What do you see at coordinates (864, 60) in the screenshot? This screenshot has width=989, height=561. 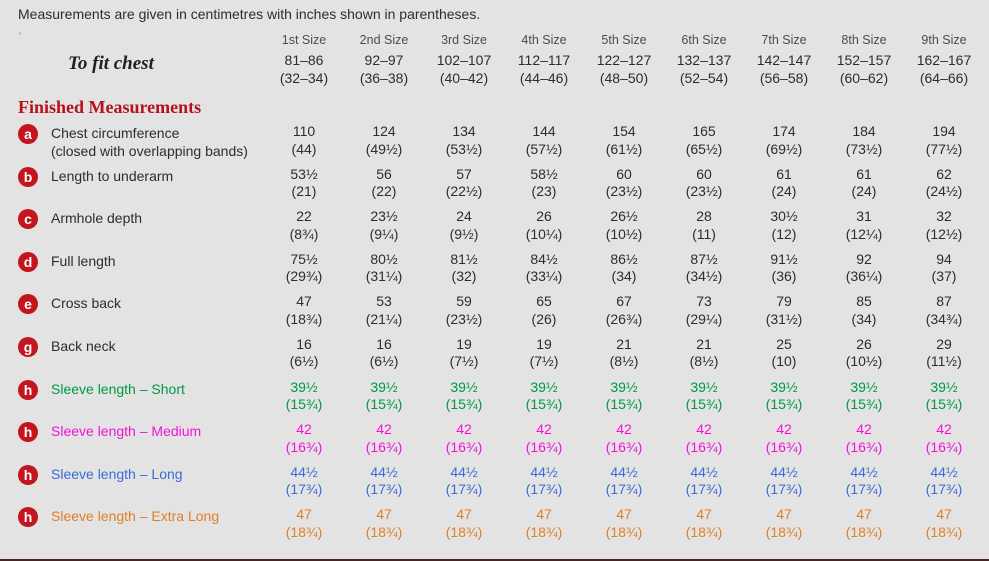 I see `cm-value: 152–157` at bounding box center [864, 60].